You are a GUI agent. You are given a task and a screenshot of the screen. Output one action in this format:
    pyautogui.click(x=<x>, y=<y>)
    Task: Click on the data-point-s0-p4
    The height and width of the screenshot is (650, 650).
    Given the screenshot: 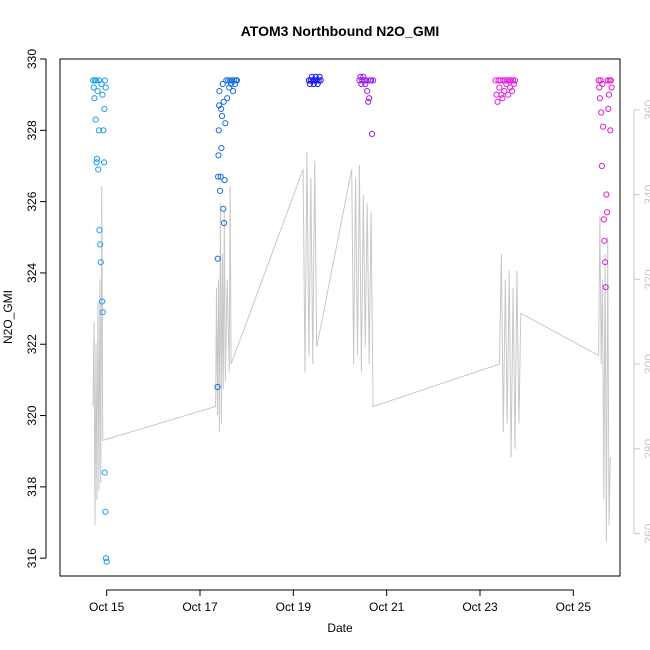 What is the action you would take?
    pyautogui.click(x=95, y=119)
    